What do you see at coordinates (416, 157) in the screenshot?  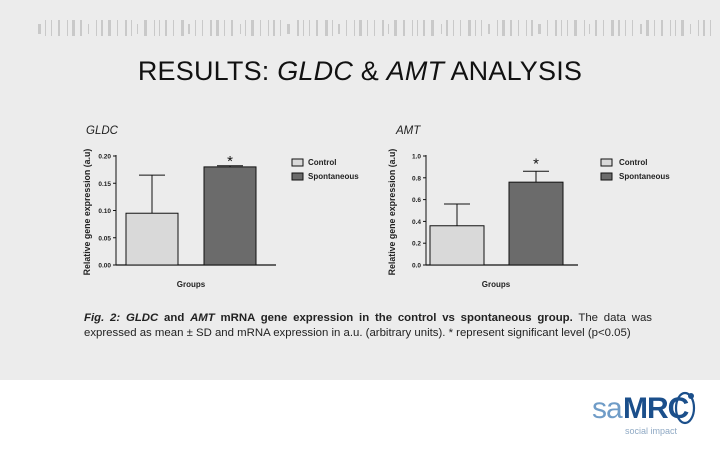 I see `y-tick-label: 1.0` at bounding box center [416, 157].